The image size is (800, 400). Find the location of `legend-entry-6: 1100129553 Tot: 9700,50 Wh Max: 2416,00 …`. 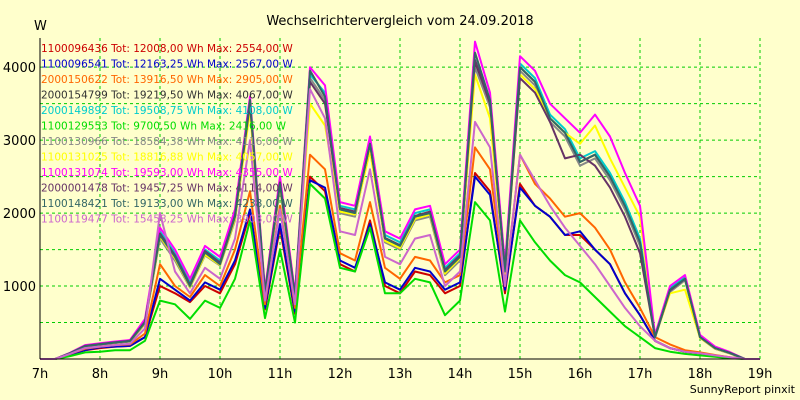

legend-entry-6: 1100129553 Tot: 9700,50 Wh Max: 2416,00 … is located at coordinates (164, 127).